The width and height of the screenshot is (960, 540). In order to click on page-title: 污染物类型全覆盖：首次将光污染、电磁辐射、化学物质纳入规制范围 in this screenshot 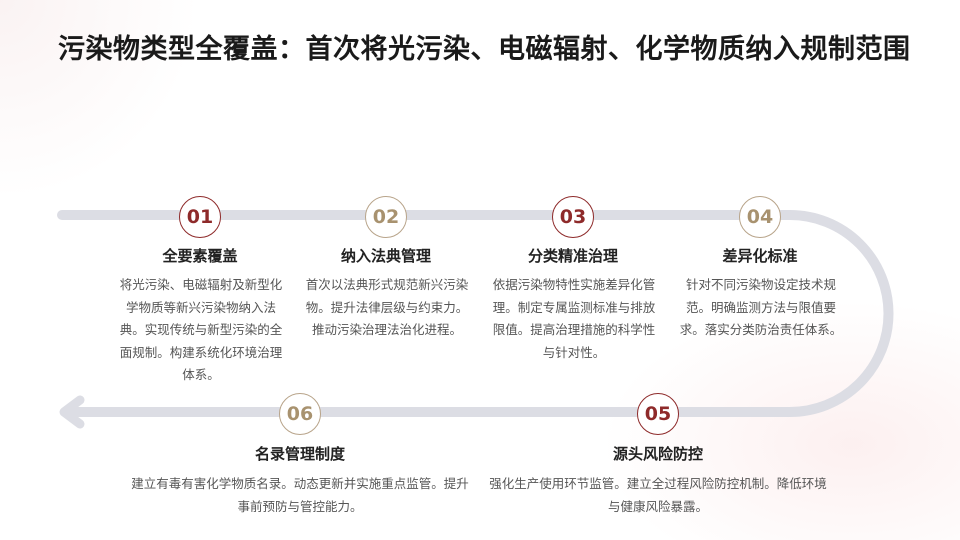, I will do `click(484, 49)`.